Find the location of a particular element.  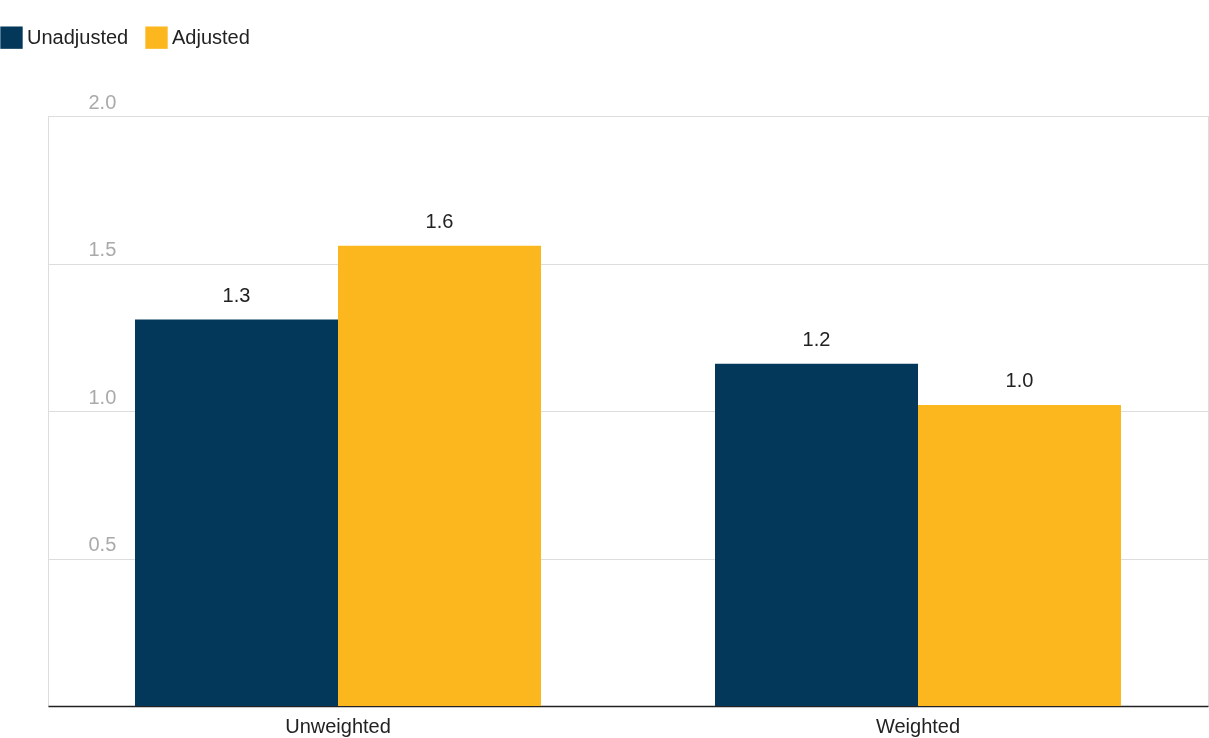

data-label: 1.6 is located at coordinates (439, 220).